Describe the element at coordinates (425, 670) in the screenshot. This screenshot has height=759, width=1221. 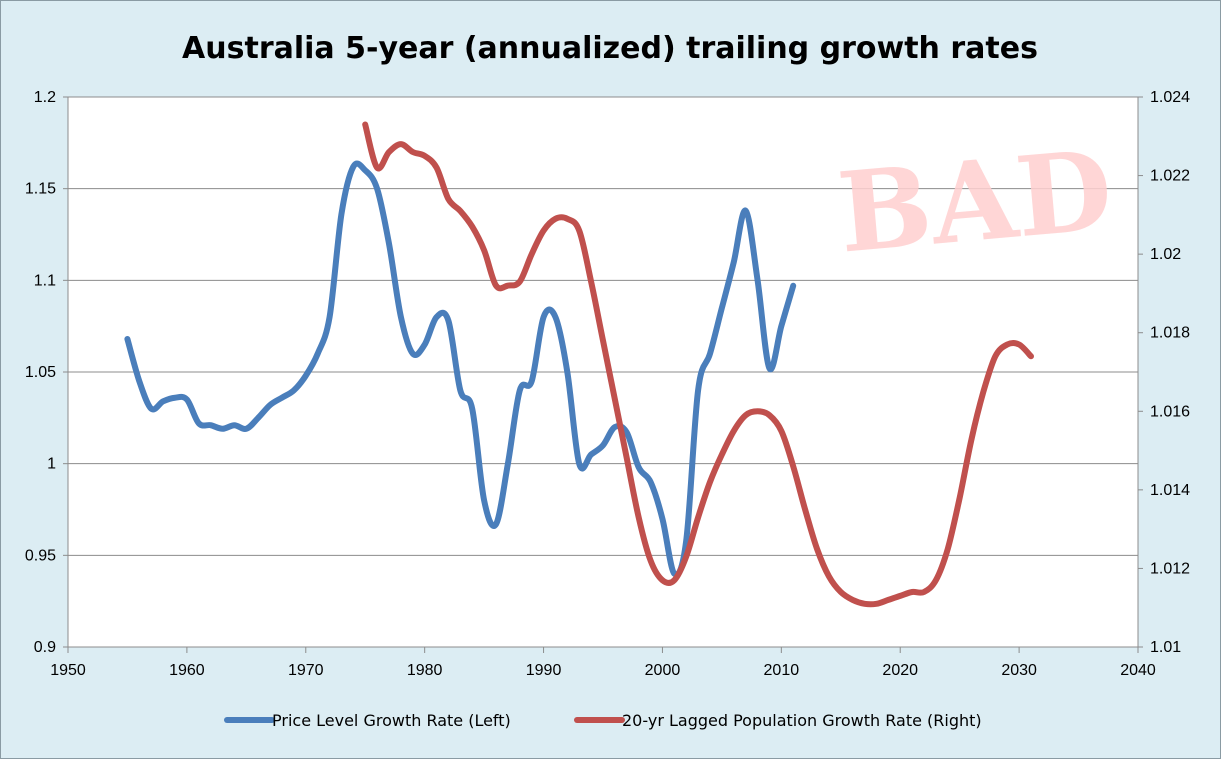
I see `x-tick-label: 1980` at that location.